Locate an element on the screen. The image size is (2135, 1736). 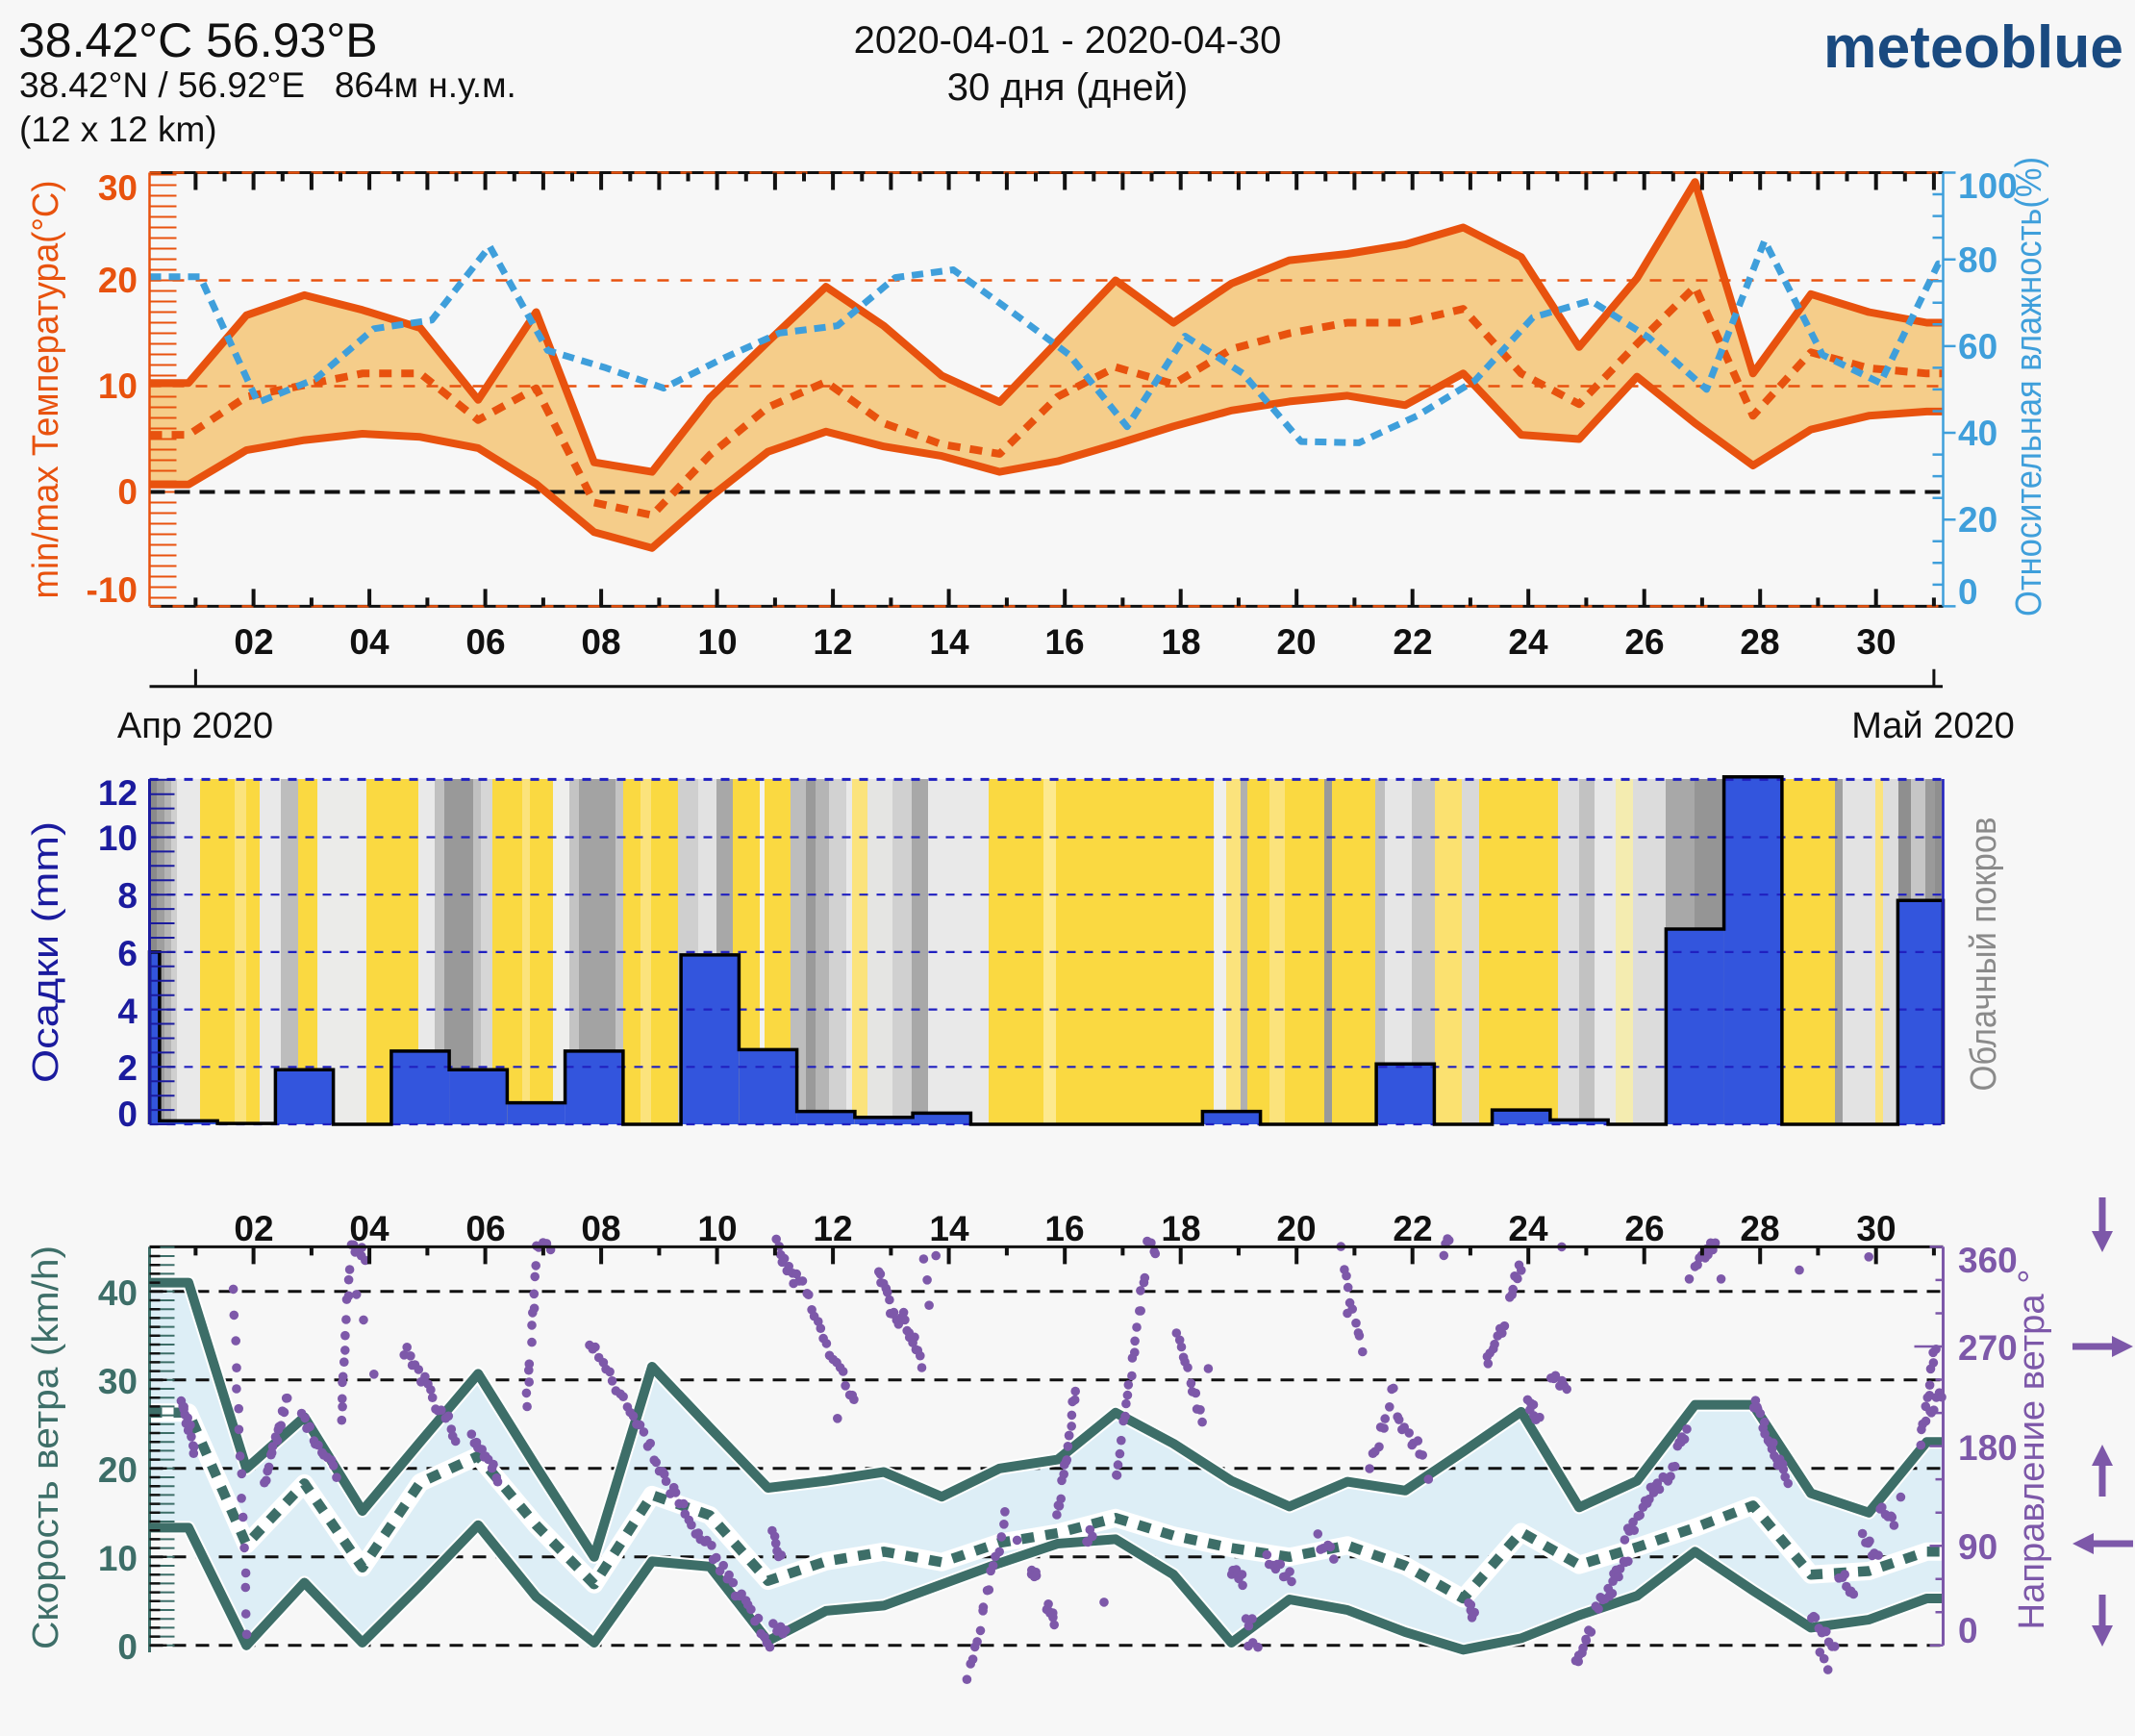
svg-text: 180 is located at coordinates (1988, 1448).